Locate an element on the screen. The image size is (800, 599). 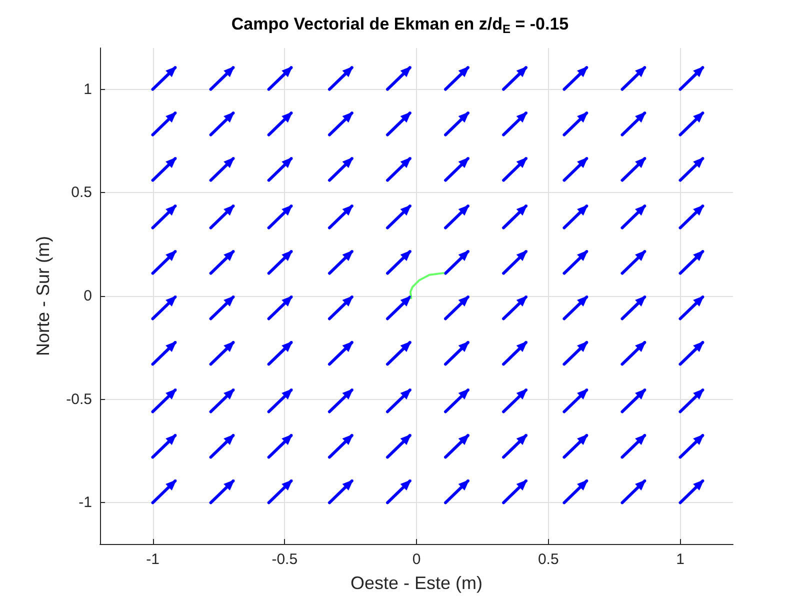
x-tick-label: 0 is located at coordinates (416, 559).